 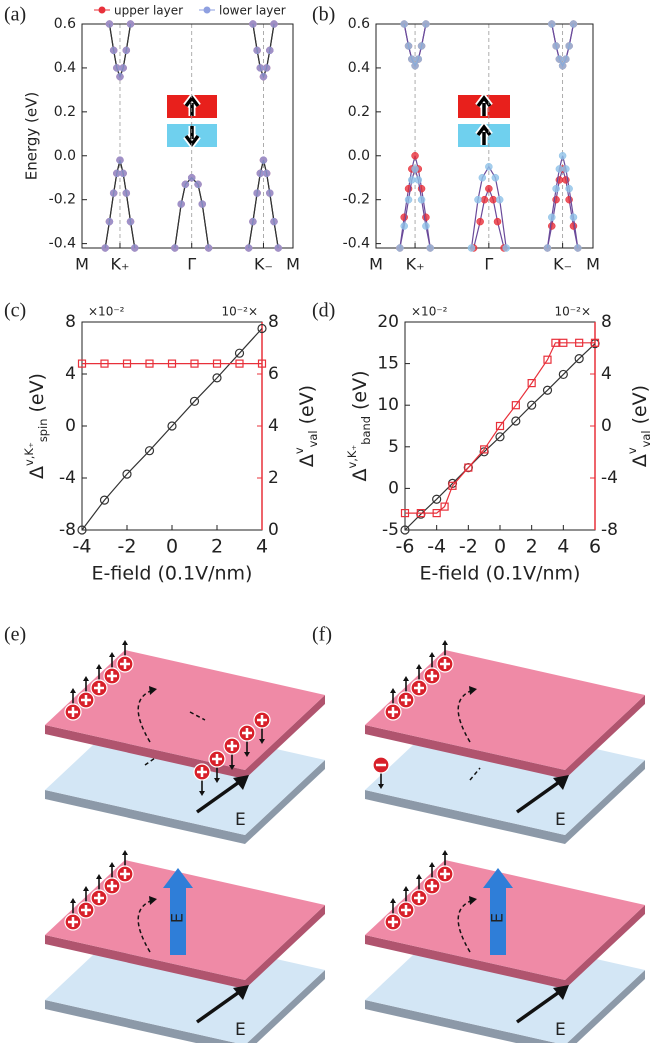 What do you see at coordinates (323, 15) in the screenshot?
I see `panel-label: (b)` at bounding box center [323, 15].